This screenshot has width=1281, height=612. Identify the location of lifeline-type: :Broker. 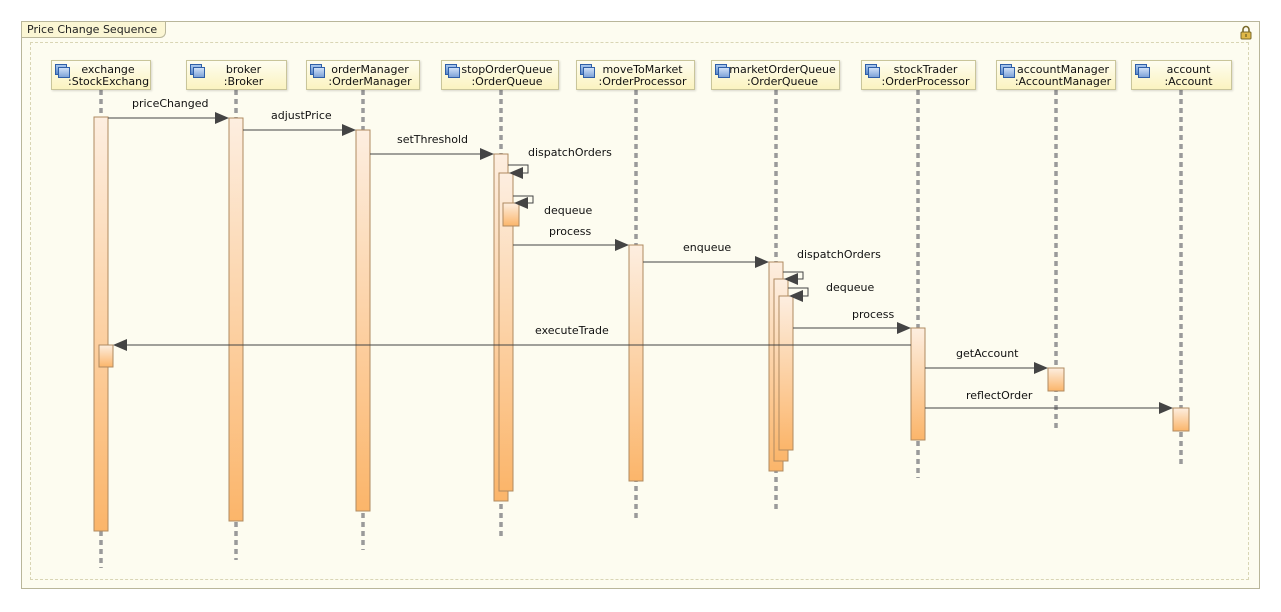
(243, 81).